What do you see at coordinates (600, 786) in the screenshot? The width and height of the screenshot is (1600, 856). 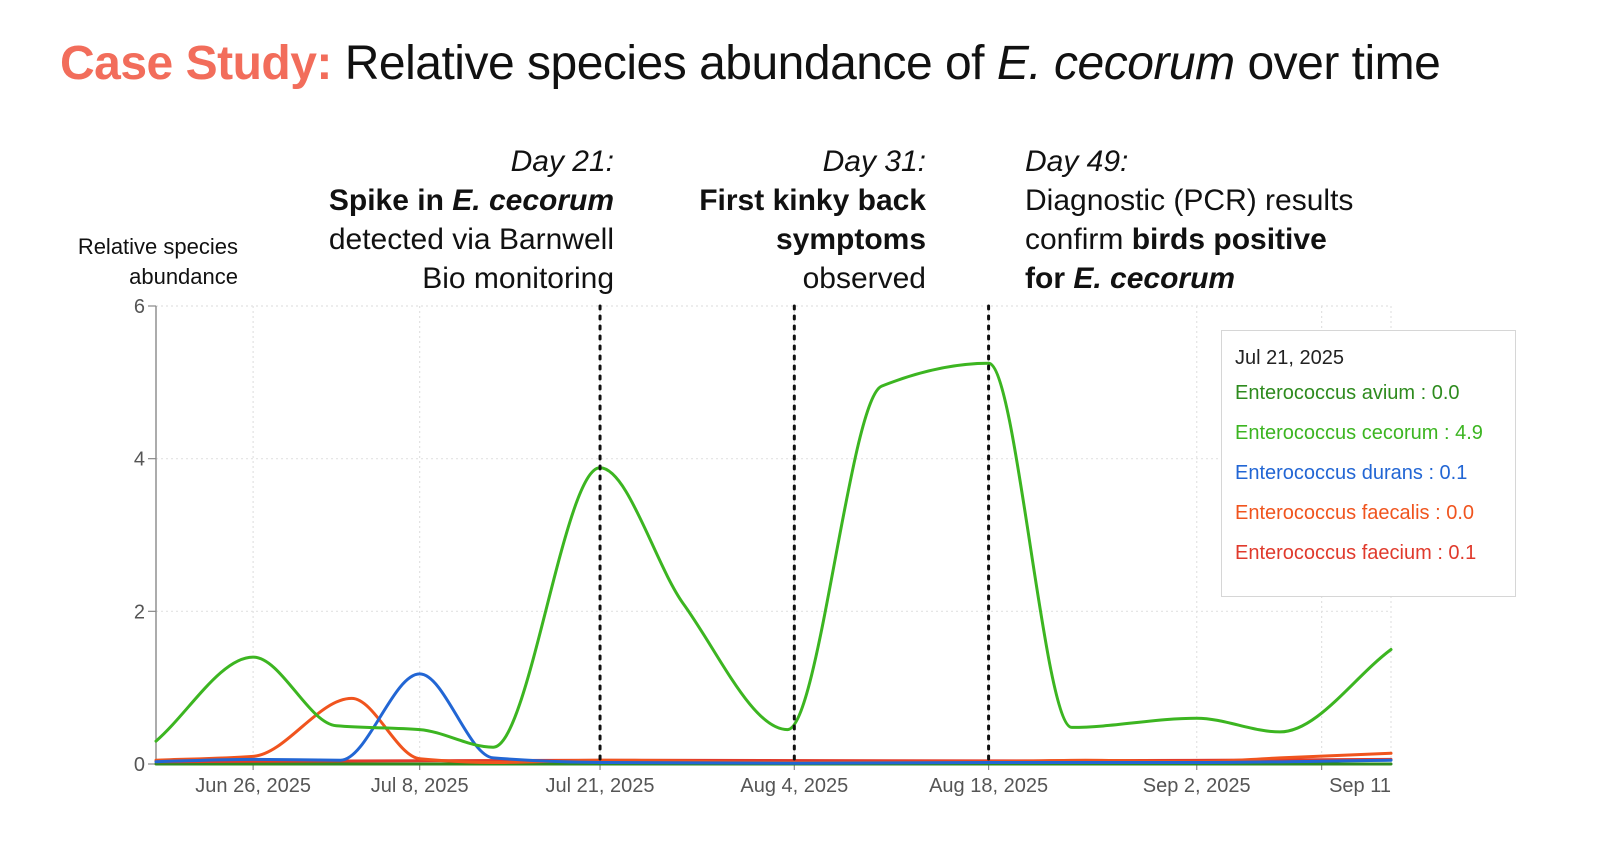 I see `x-tick-label: Jul 21, 2025` at bounding box center [600, 786].